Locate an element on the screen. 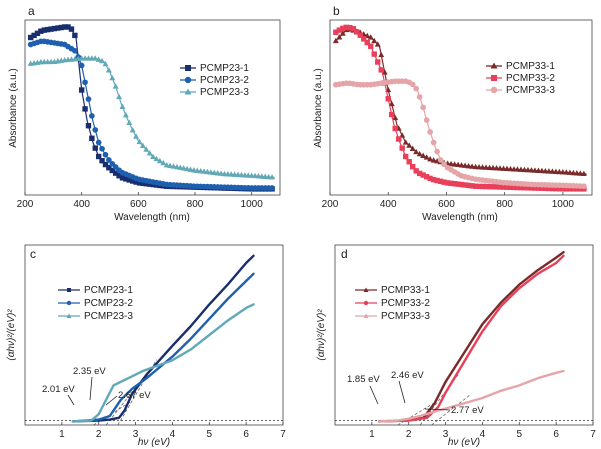  panel-c-xtick-label-5: 5 is located at coordinates (210, 434).